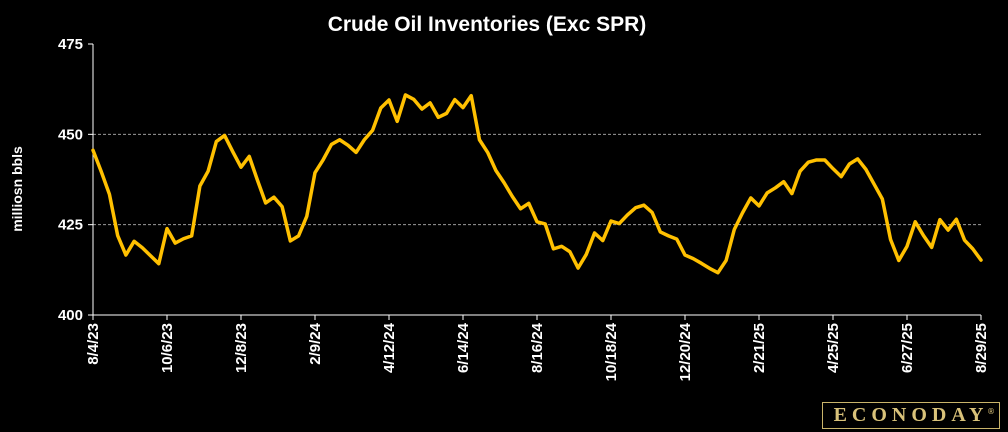  What do you see at coordinates (70, 134) in the screenshot?
I see `y-tick-label: 450` at bounding box center [70, 134].